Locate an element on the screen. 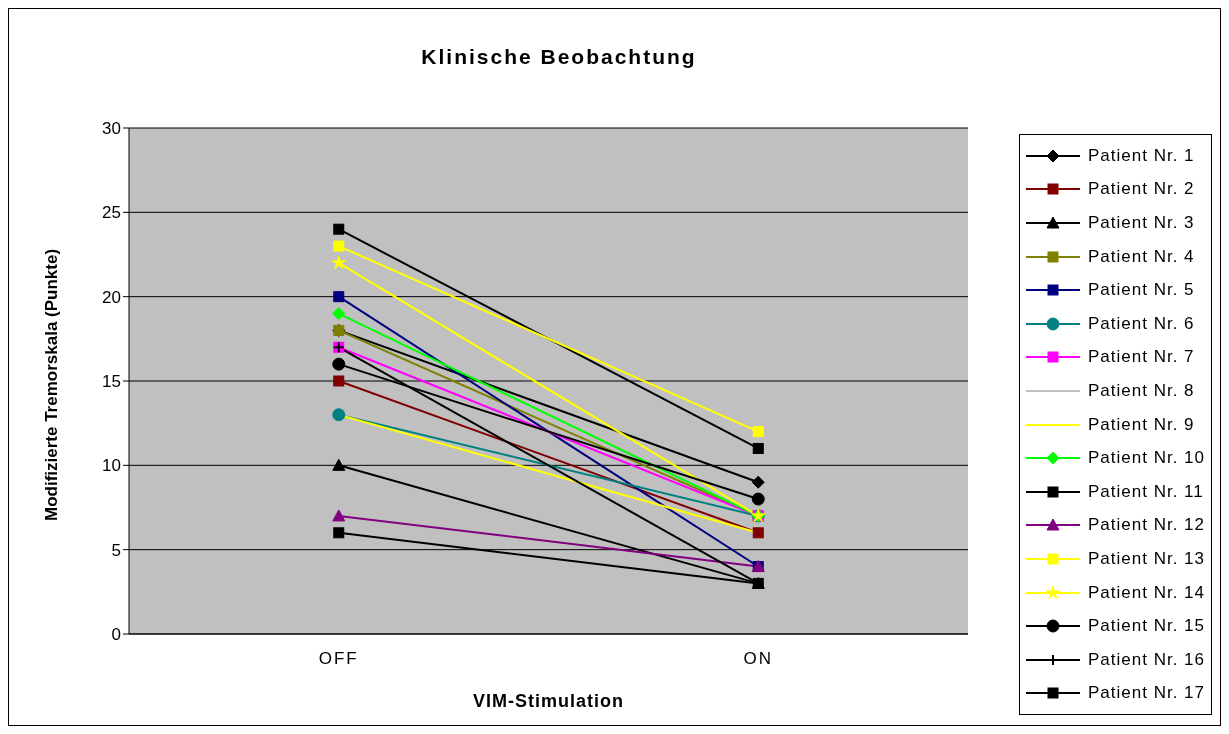 Image resolution: width=1229 pixels, height=734 pixels. legend-label: Patient Nr. 6 is located at coordinates (1141, 323).